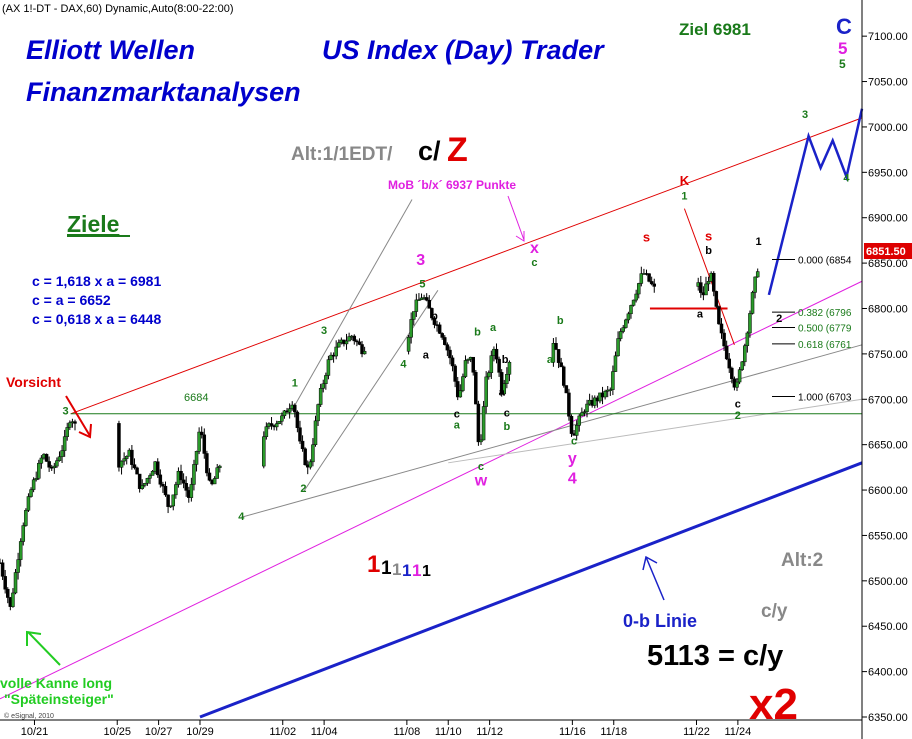 Image resolution: width=912 pixels, height=739 pixels. I want to click on corner-label-c: C, so click(844, 26).